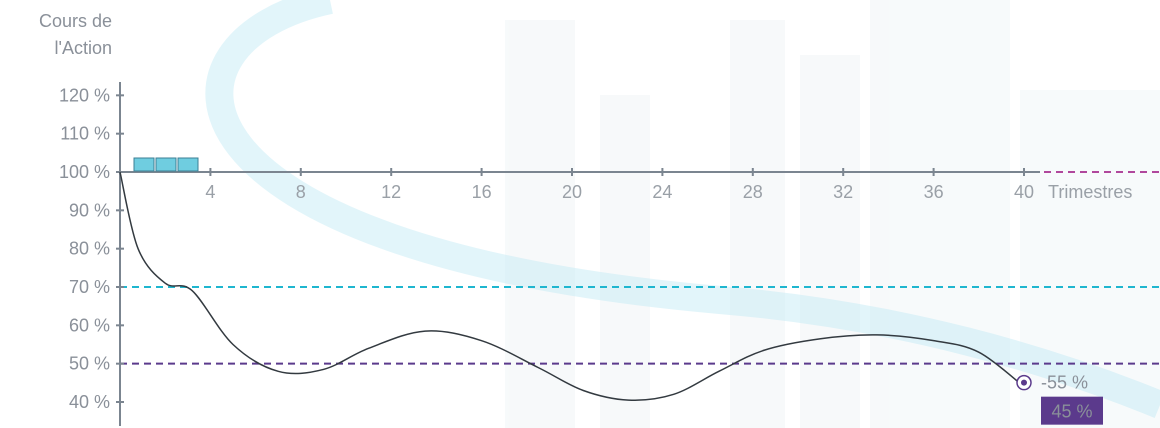 Image resolution: width=1160 pixels, height=428 pixels. I want to click on x-tick-label: 36, so click(934, 192).